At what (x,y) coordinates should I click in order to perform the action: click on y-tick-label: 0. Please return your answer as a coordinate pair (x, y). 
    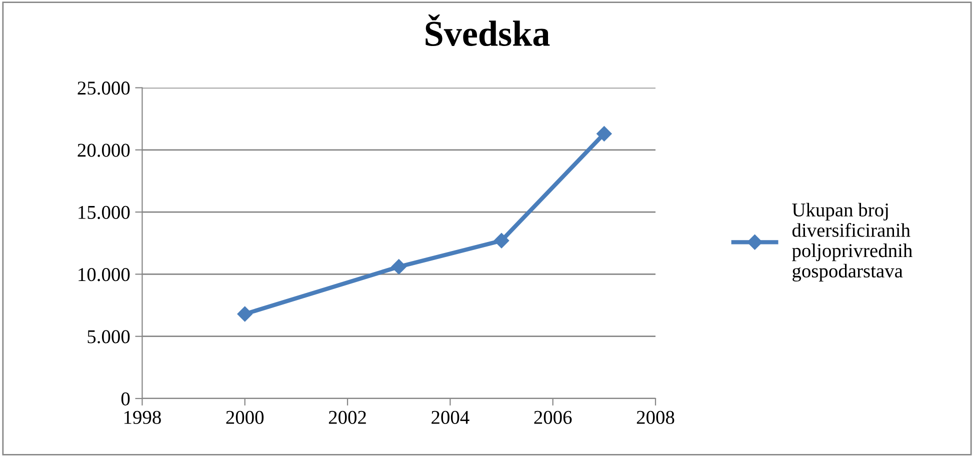
    Looking at the image, I should click on (125, 399).